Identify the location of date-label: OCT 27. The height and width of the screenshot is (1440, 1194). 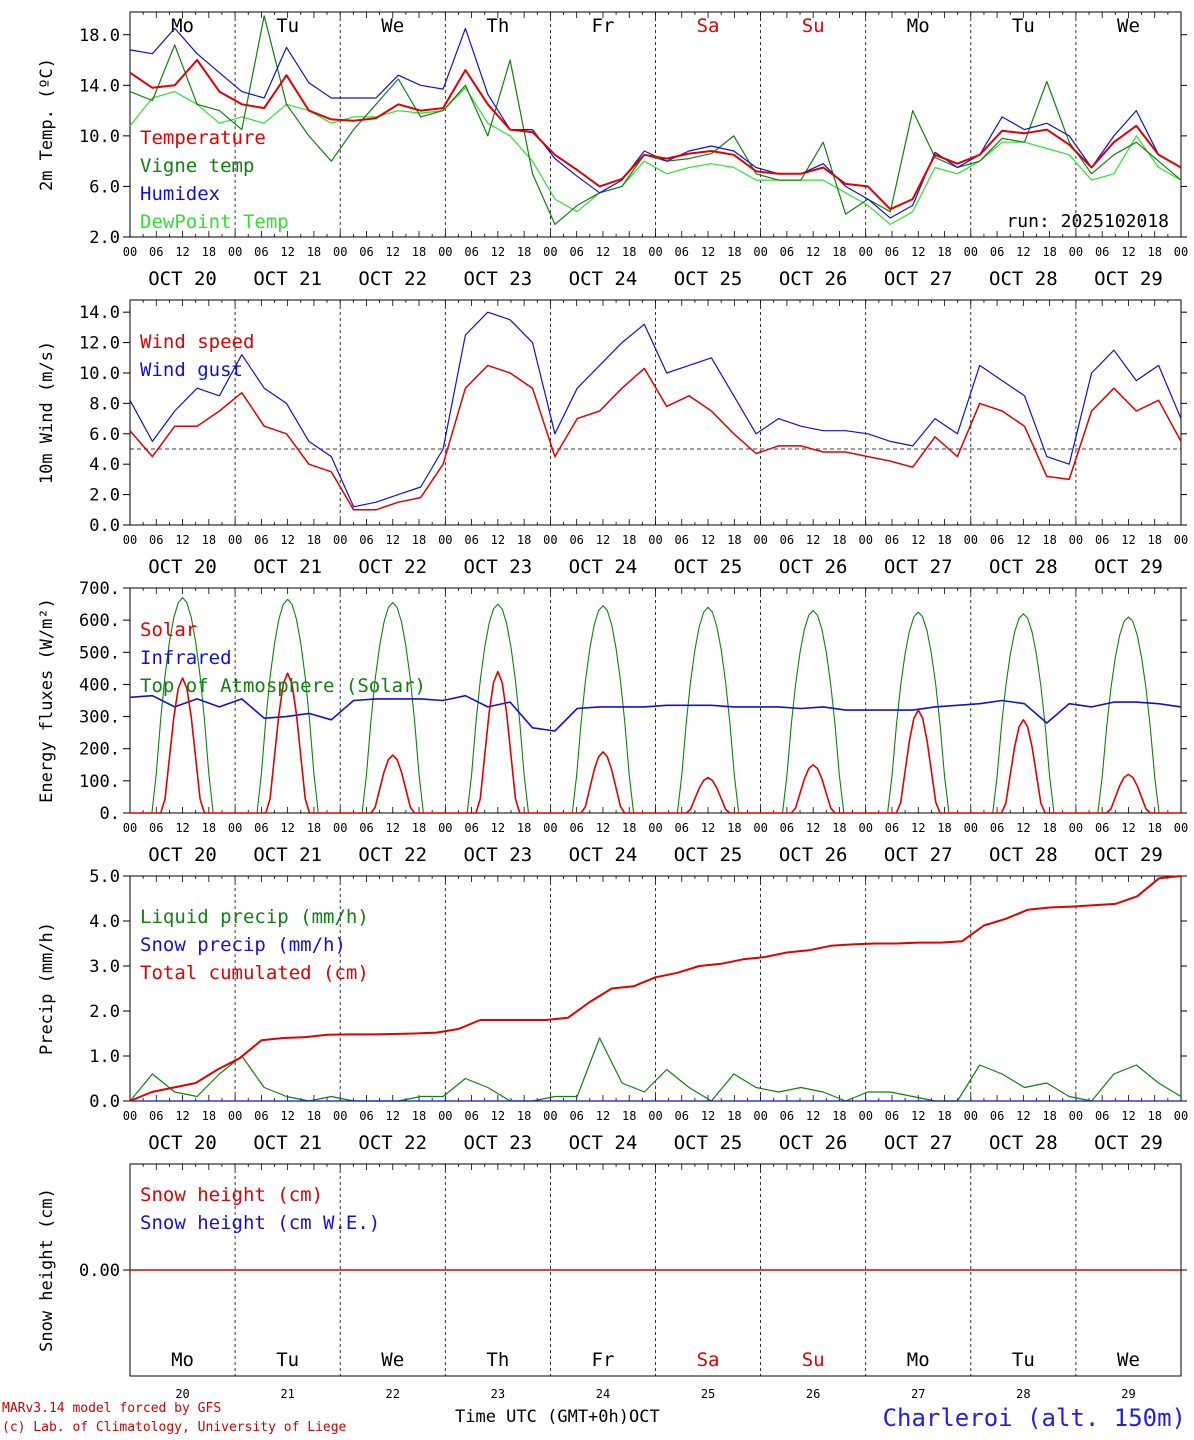
(918, 567).